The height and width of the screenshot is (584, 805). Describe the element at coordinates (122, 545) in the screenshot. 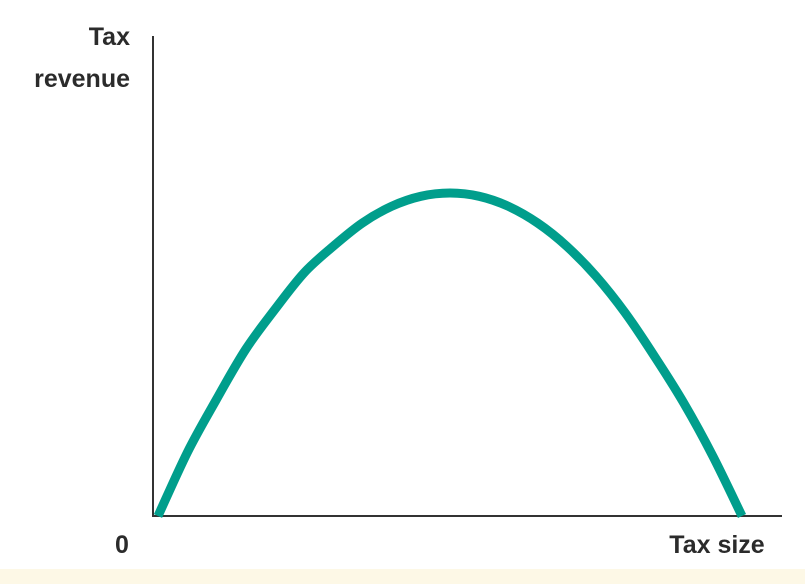

I see `origin-label: 0` at that location.